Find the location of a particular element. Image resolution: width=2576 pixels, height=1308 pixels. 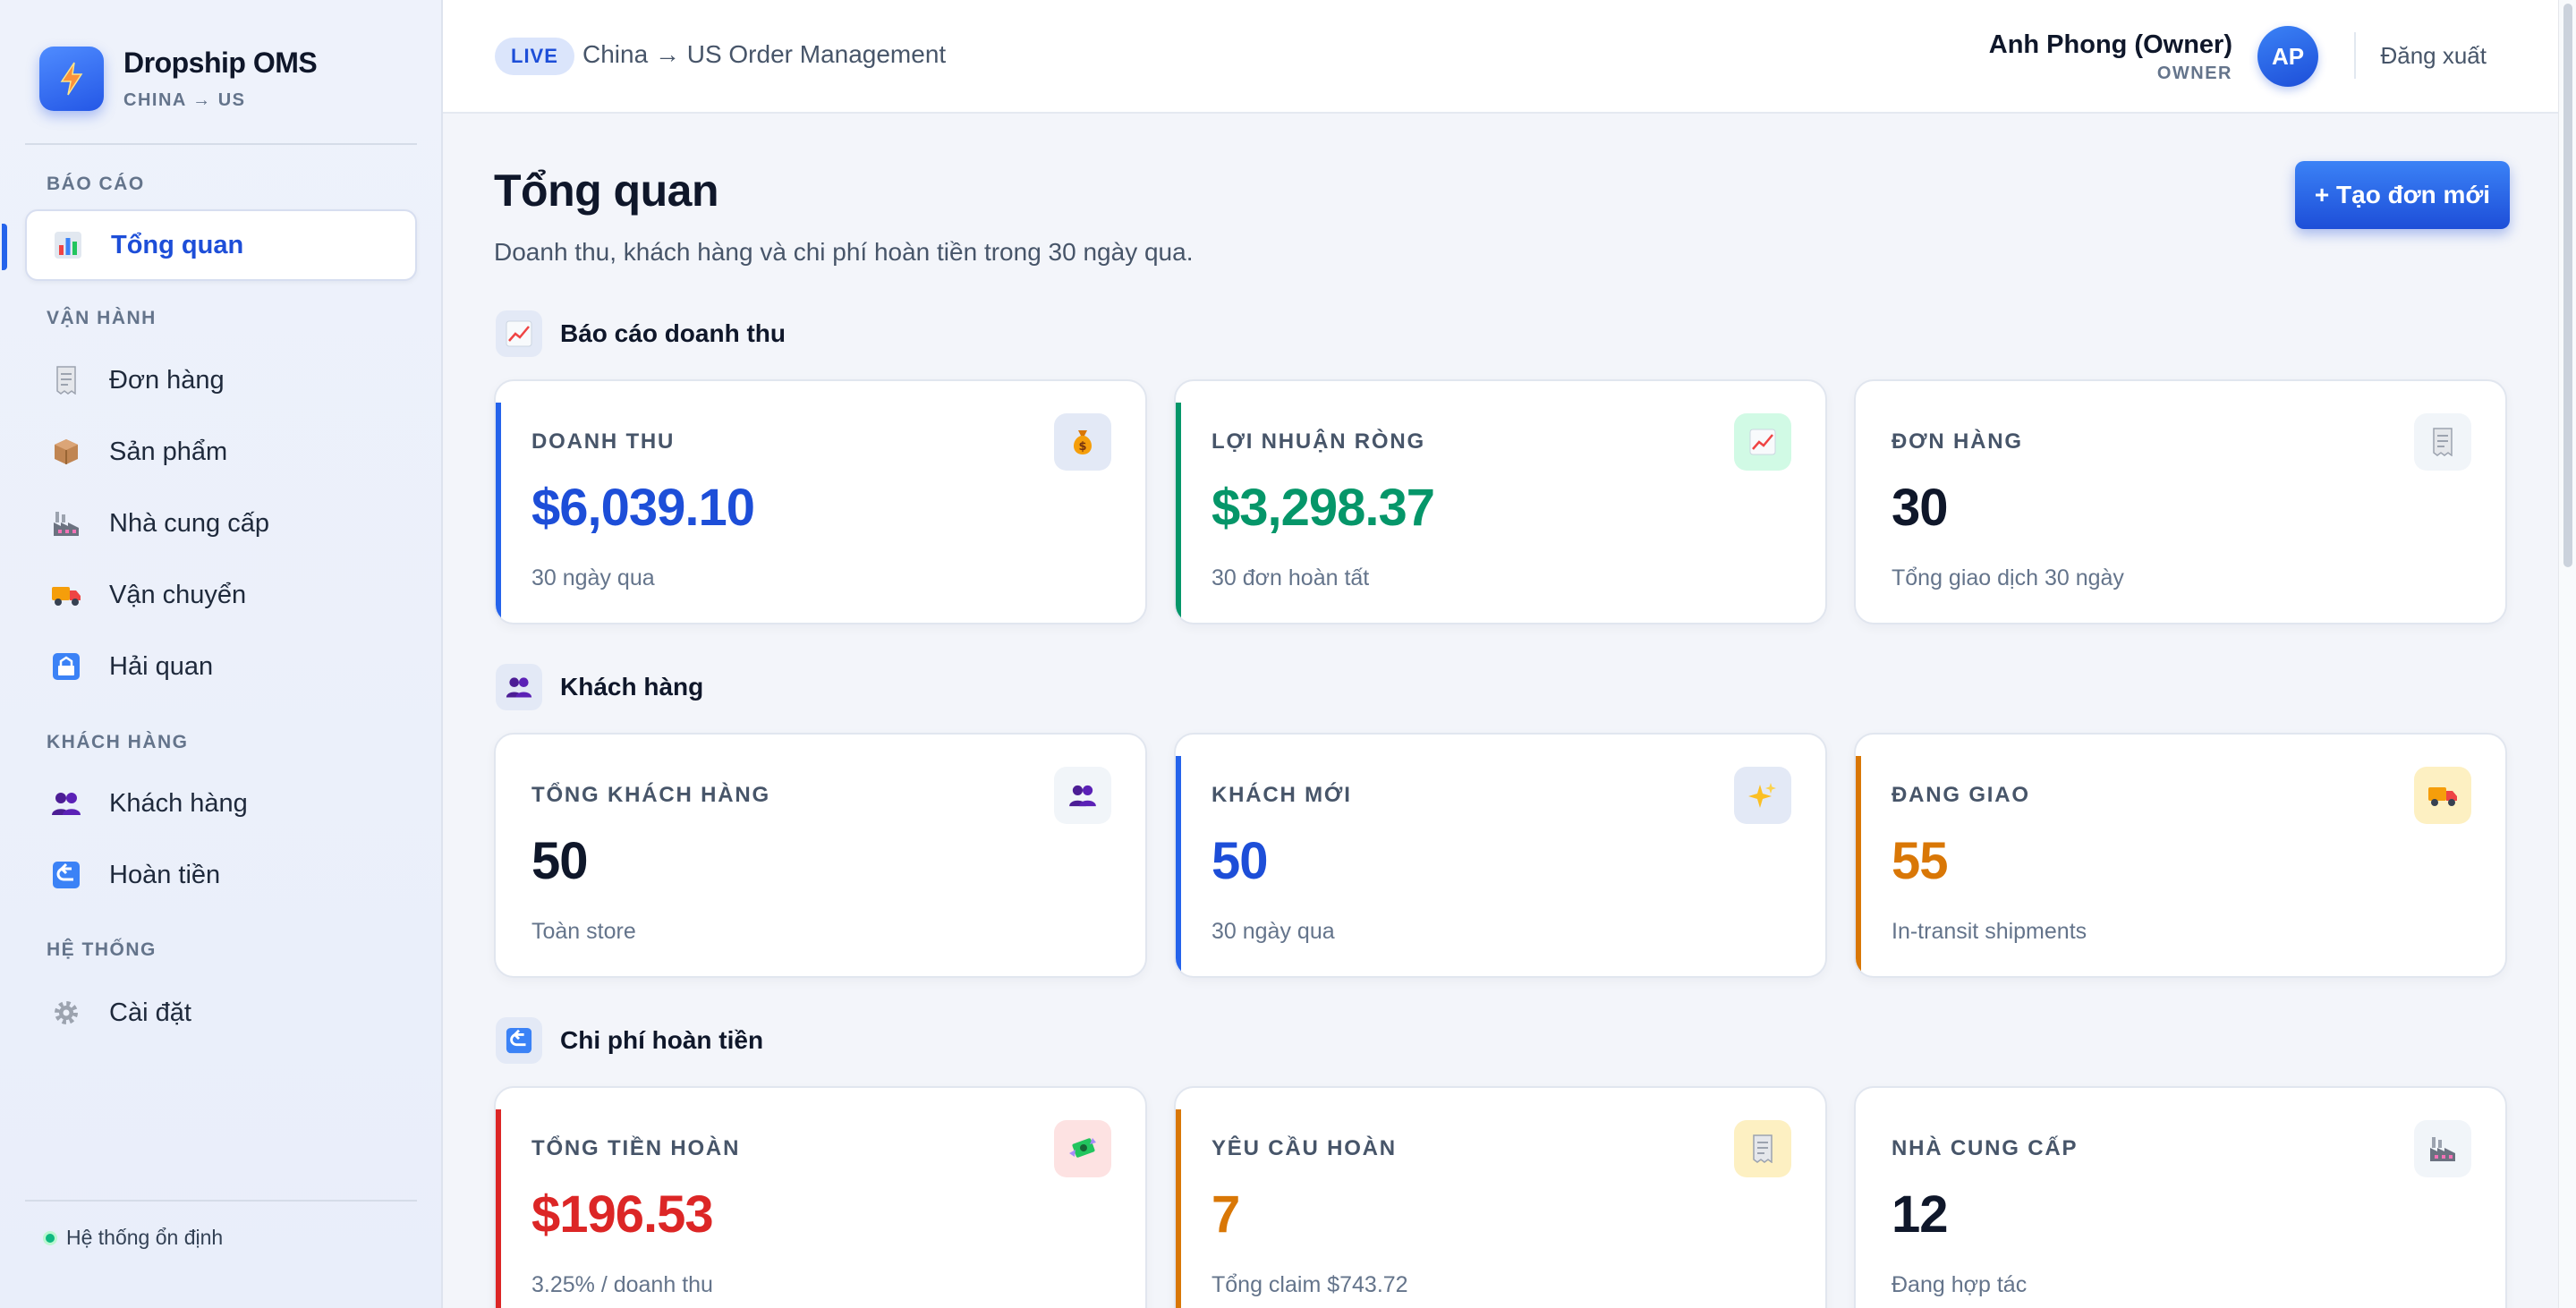

sidebar-item-products: Sản phẩm is located at coordinates (221, 452).